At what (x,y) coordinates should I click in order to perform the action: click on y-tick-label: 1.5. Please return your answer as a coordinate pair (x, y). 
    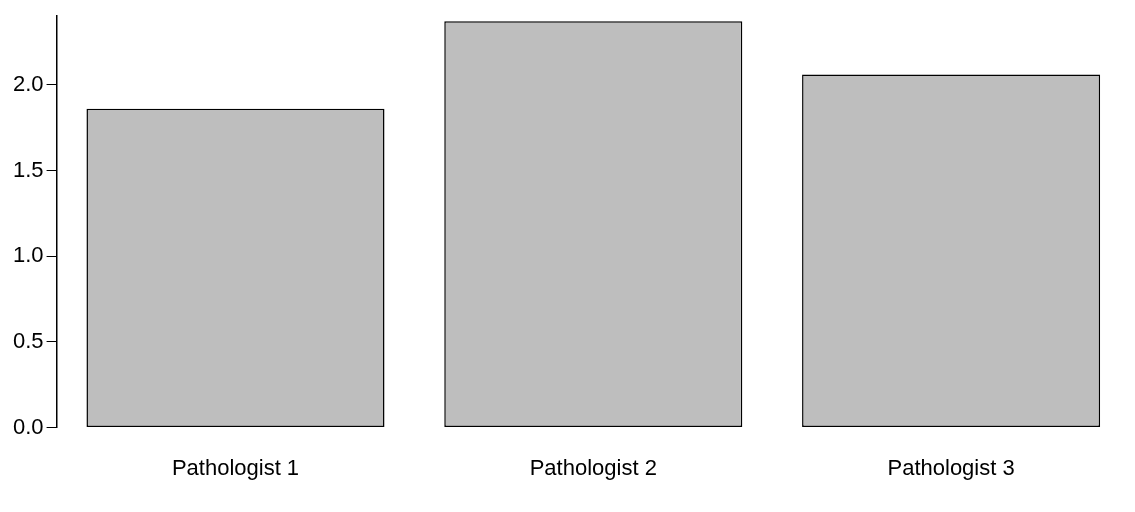
    Looking at the image, I should click on (28, 169).